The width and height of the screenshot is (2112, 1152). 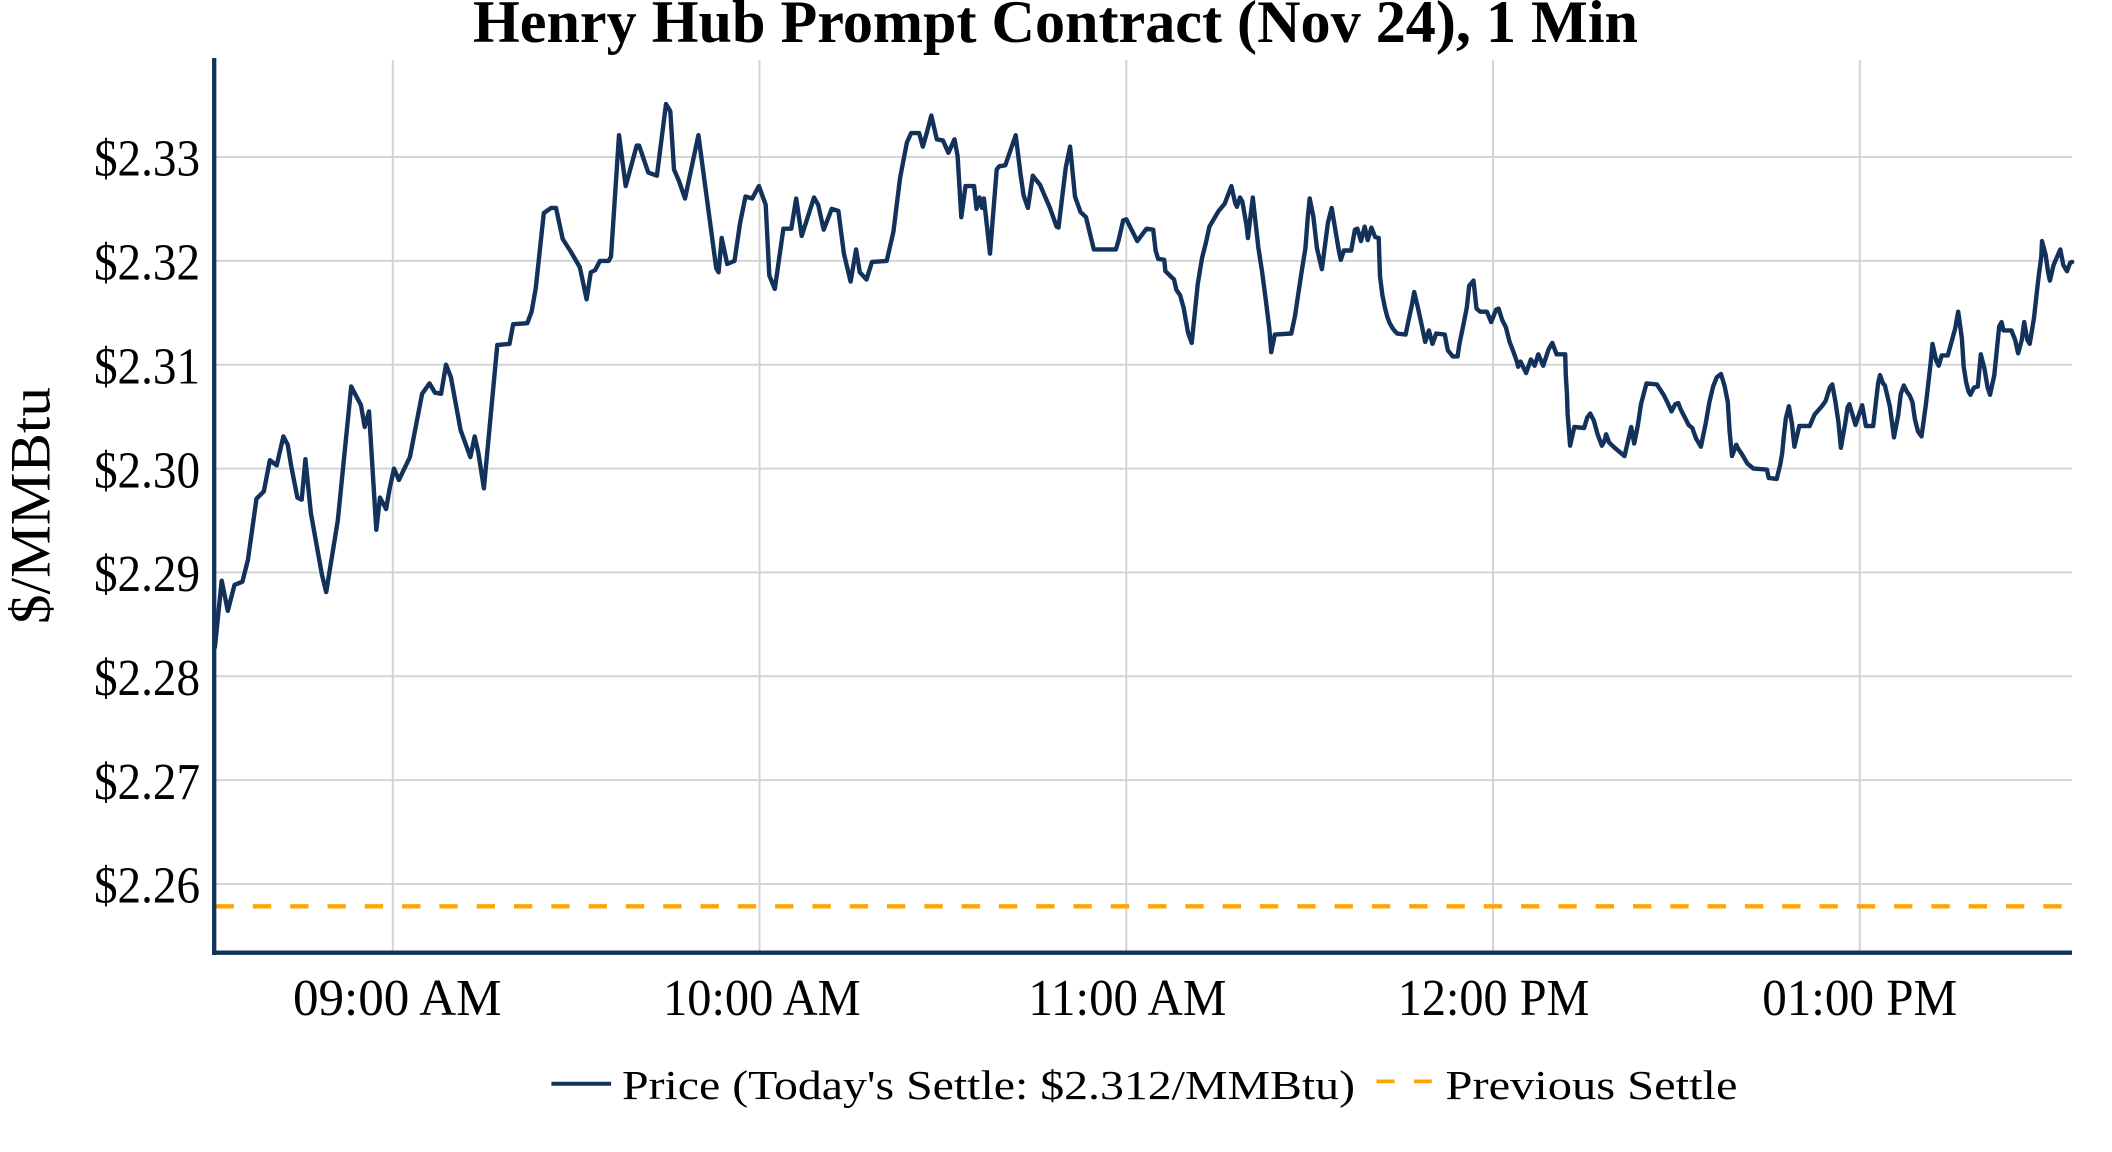 I want to click on svg-text: 09:00 AM, so click(x=397, y=998).